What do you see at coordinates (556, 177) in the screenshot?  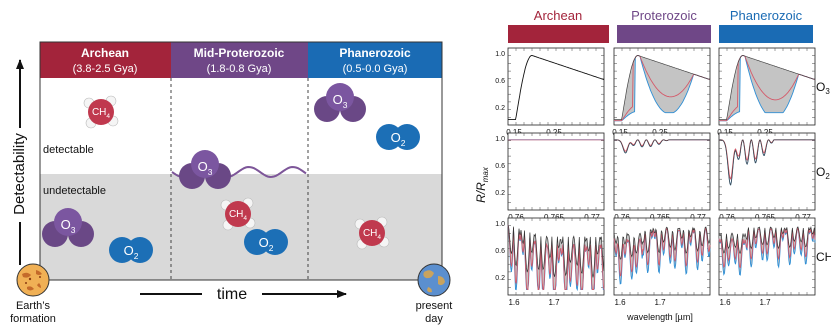 I see `spectrum-panel-r1-c0: 0.76 0.765 0.77` at bounding box center [556, 177].